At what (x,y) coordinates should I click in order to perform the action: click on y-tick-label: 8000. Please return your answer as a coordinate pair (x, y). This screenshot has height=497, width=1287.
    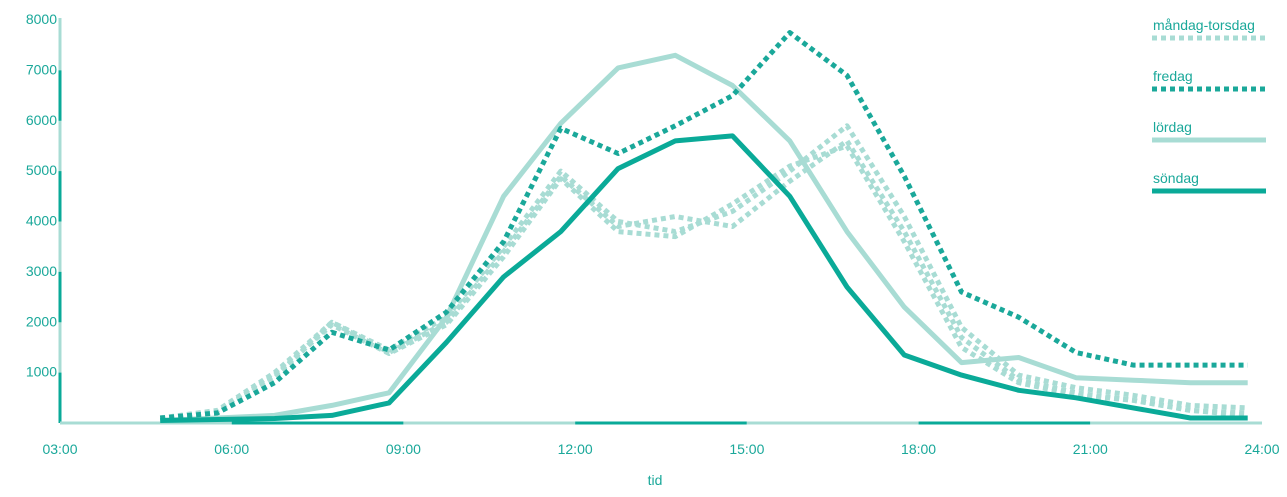
    Looking at the image, I should click on (41, 19).